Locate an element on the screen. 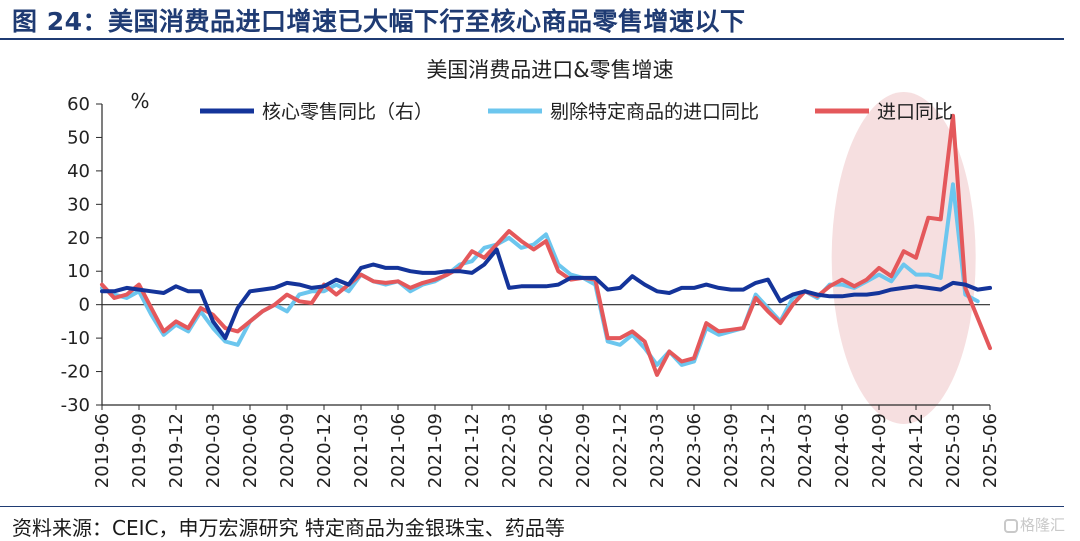  y-tick-label: 30 is located at coordinates (78, 204).